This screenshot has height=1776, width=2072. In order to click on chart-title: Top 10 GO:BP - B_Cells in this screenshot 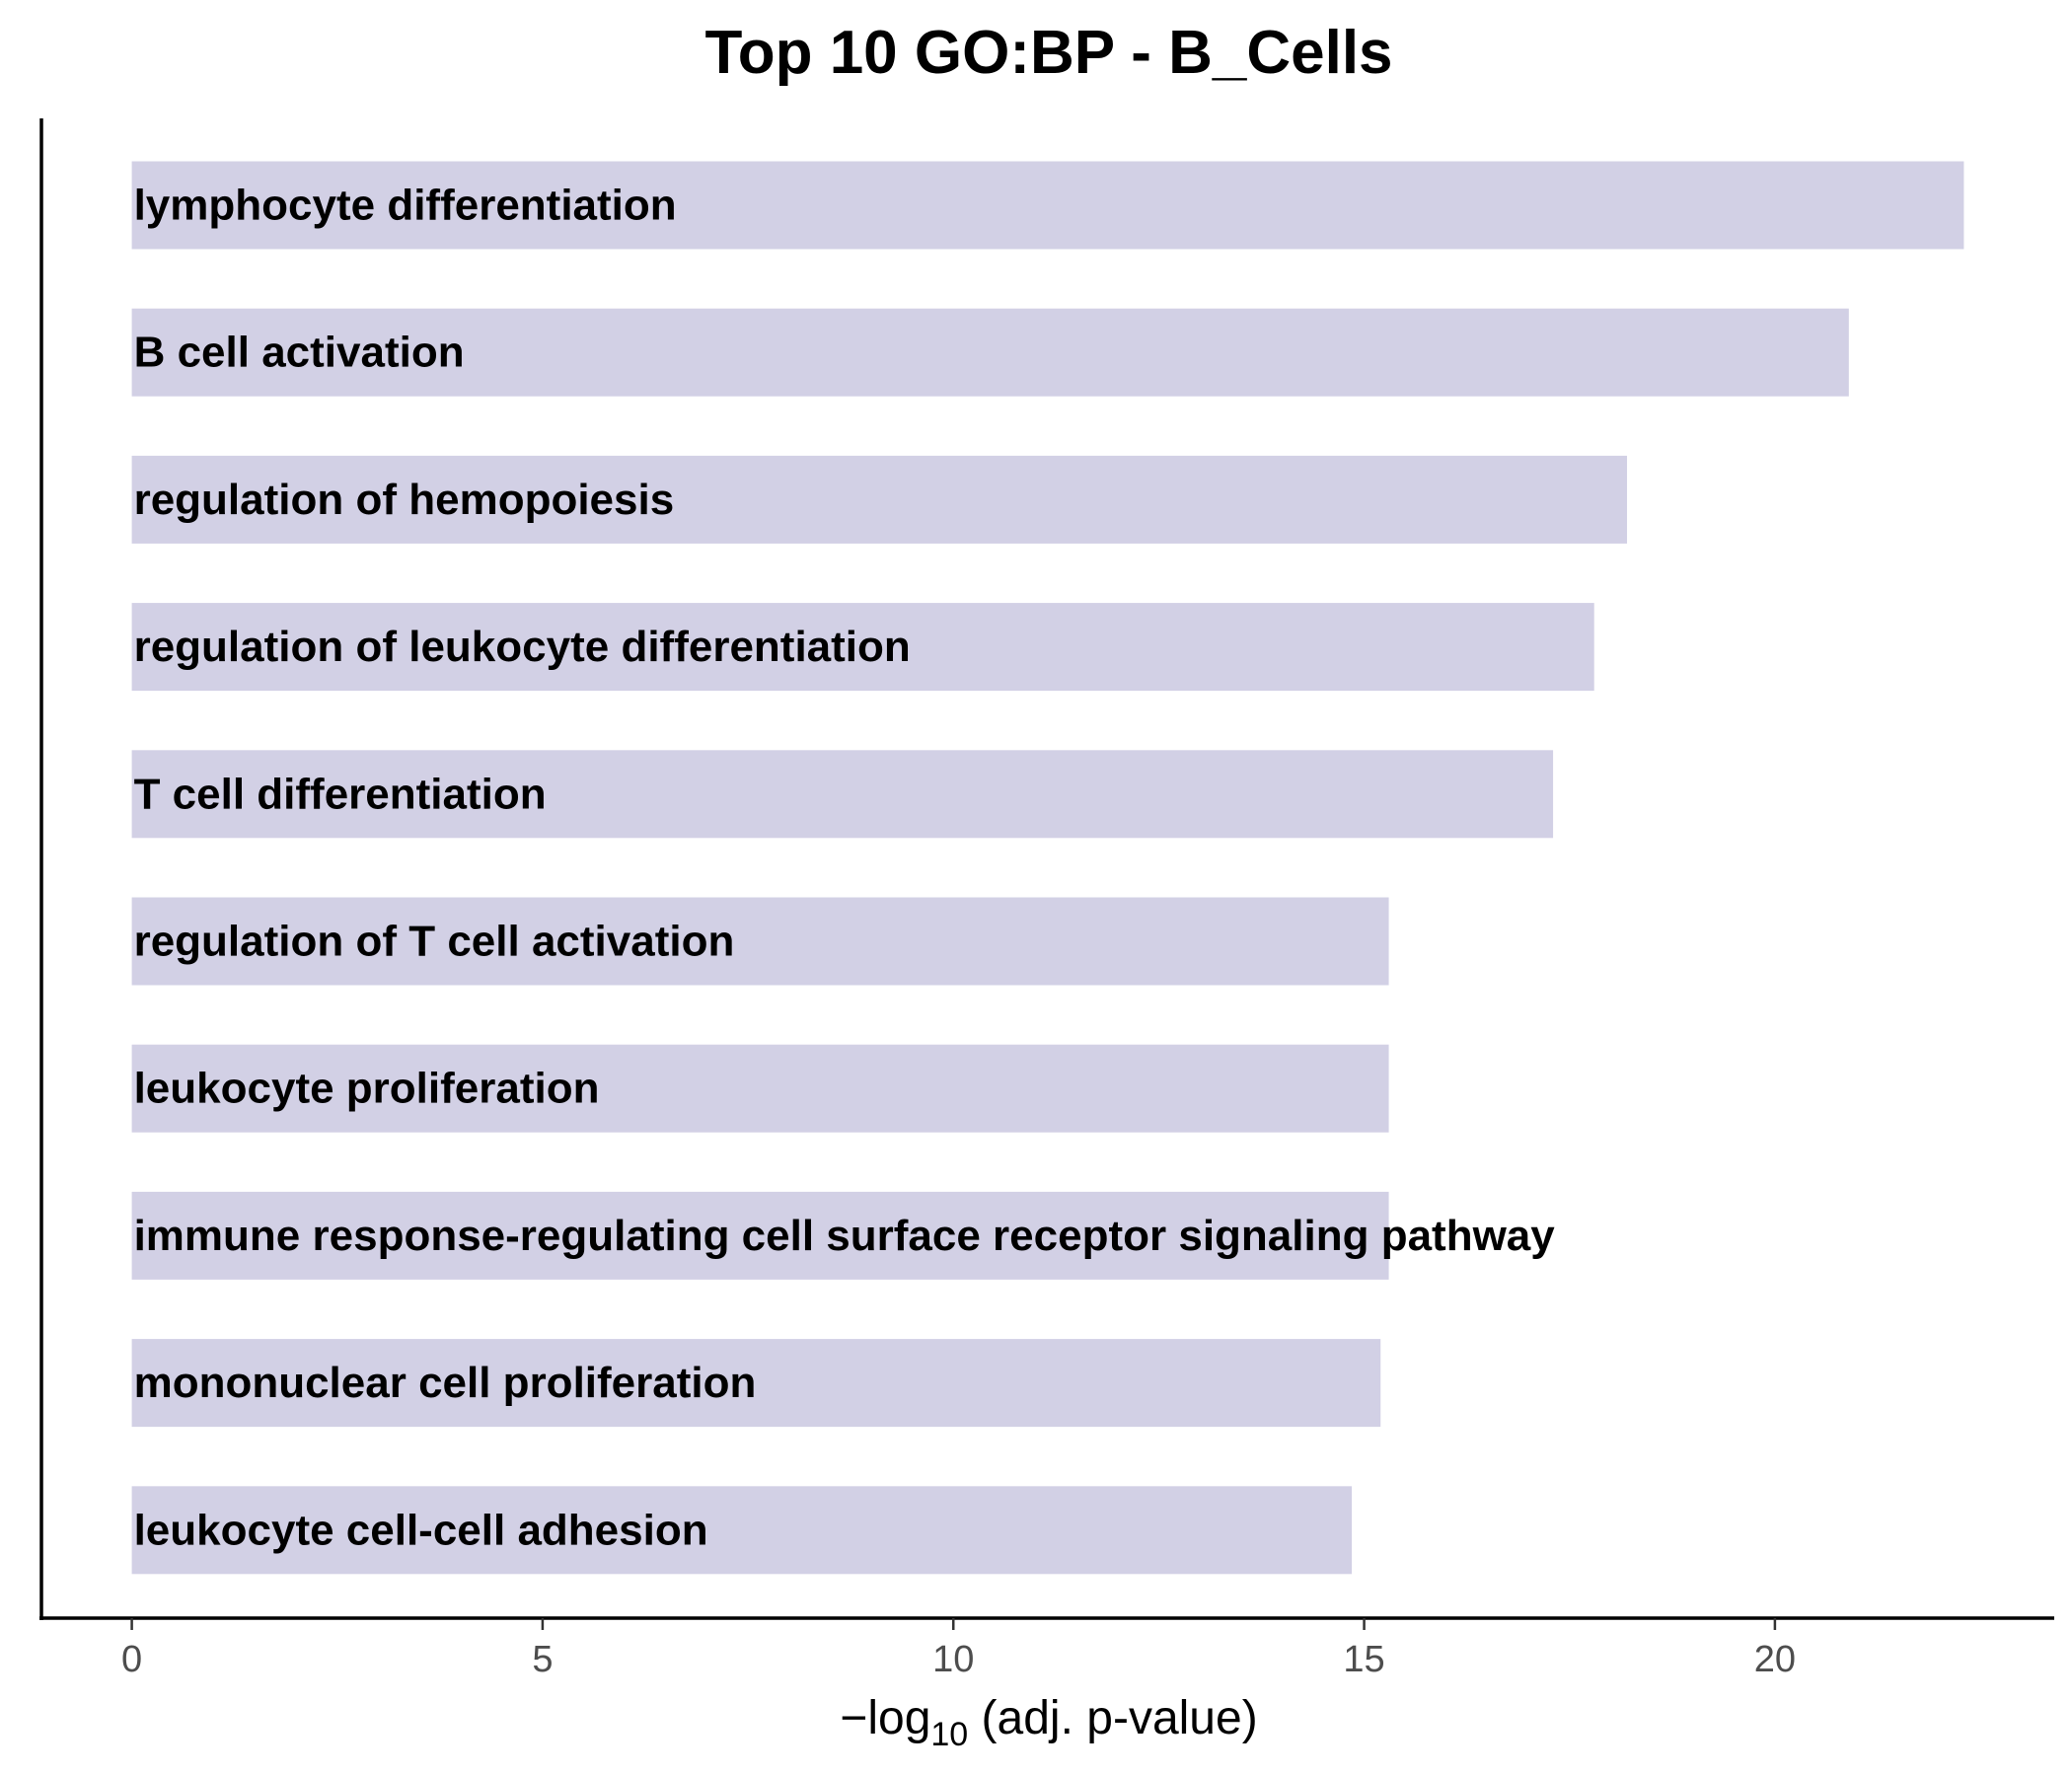, I will do `click(1048, 53)`.